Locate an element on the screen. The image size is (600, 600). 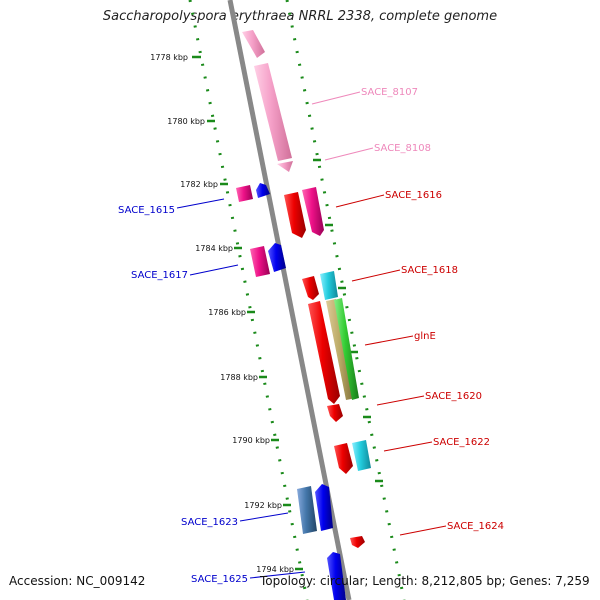
tick-label: 1792 kbp is located at coordinates (263, 505).